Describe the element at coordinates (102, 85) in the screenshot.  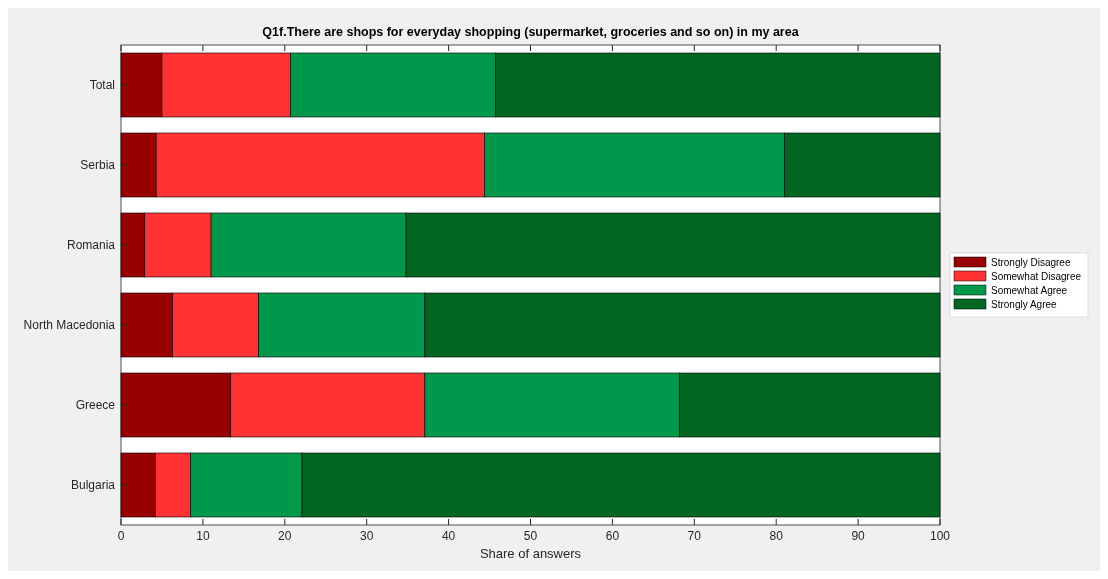
I see `y-tick-label: Total` at that location.